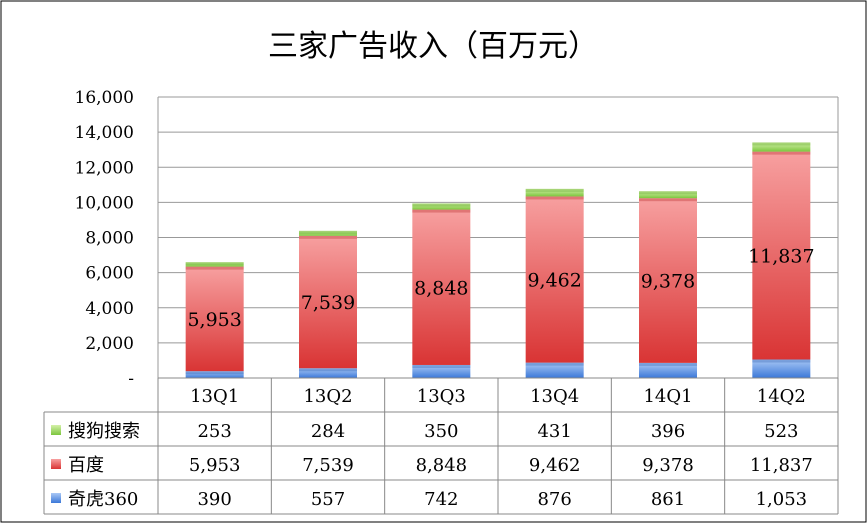  What do you see at coordinates (554, 431) in the screenshot?
I see `table-cell-value: 431` at bounding box center [554, 431].